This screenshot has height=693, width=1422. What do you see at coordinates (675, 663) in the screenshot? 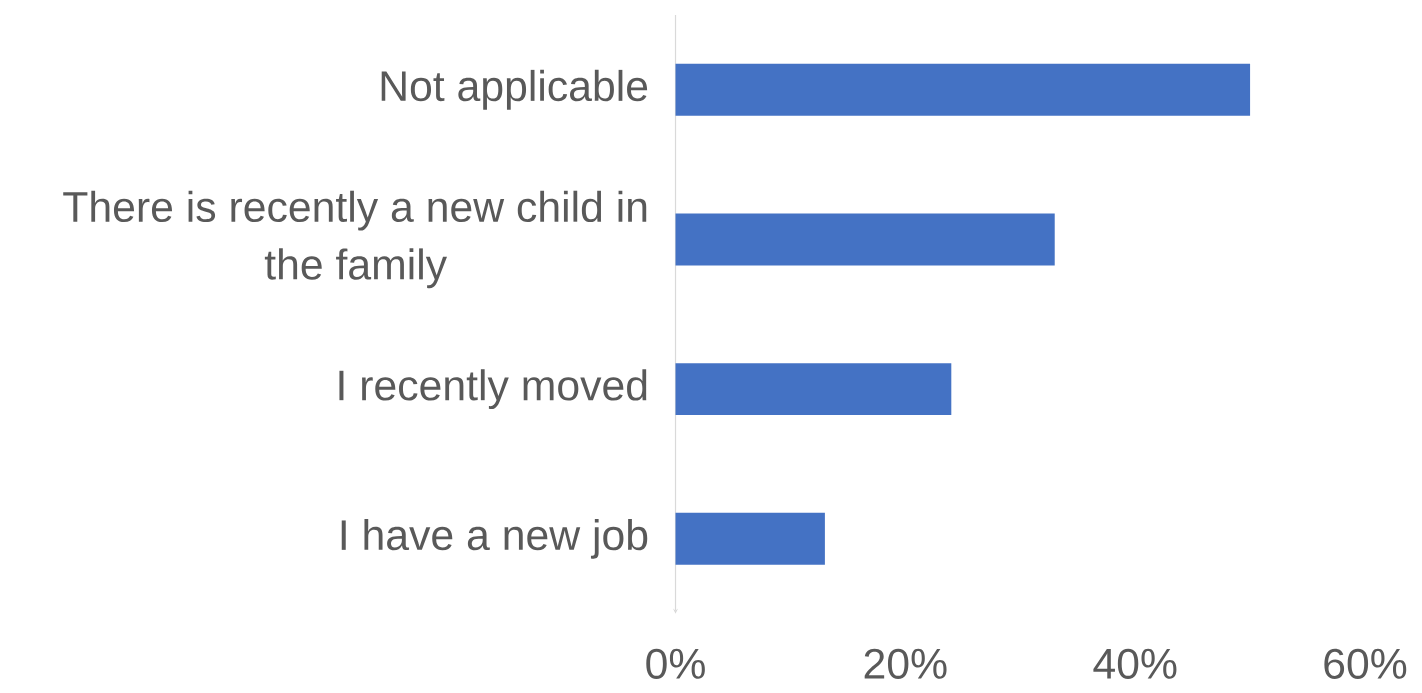
I see `x-tick-label: 0%` at bounding box center [675, 663].